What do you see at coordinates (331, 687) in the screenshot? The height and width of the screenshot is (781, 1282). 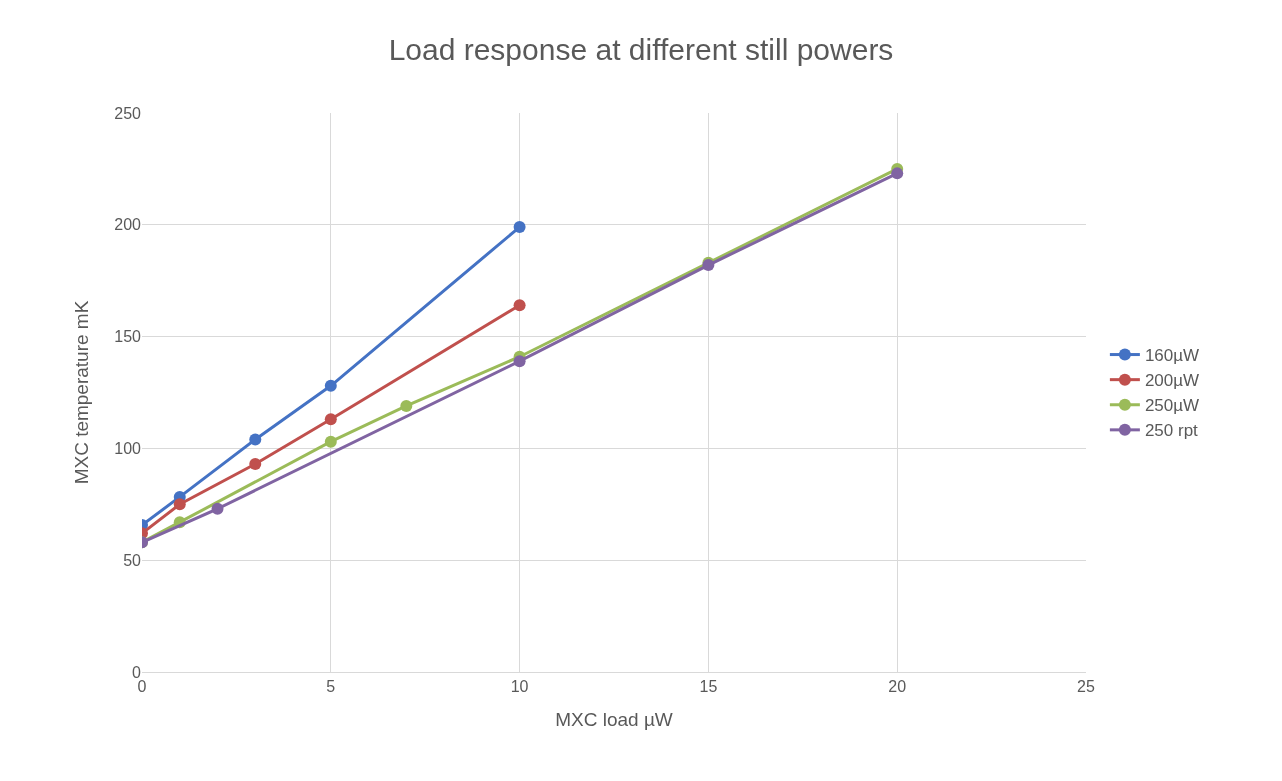 I see `x-tick-label: 5` at bounding box center [331, 687].